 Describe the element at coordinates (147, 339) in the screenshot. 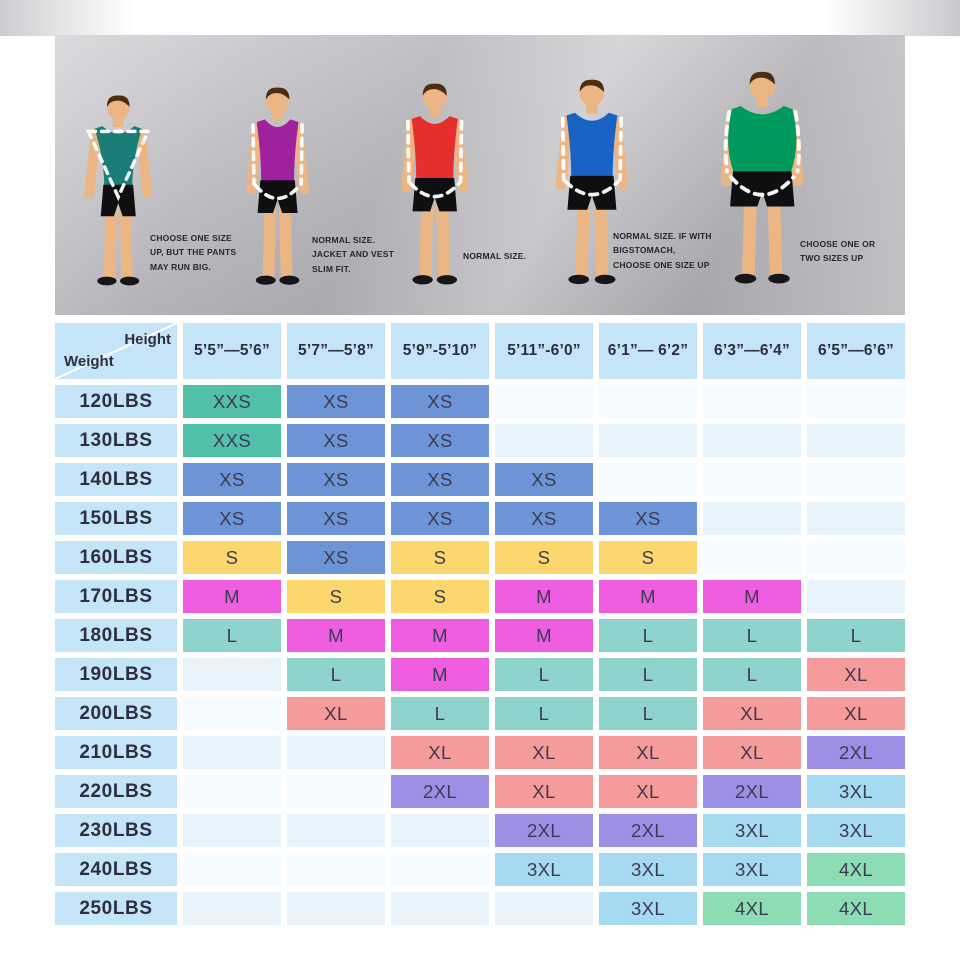

I see `height-axis-label: Height` at that location.